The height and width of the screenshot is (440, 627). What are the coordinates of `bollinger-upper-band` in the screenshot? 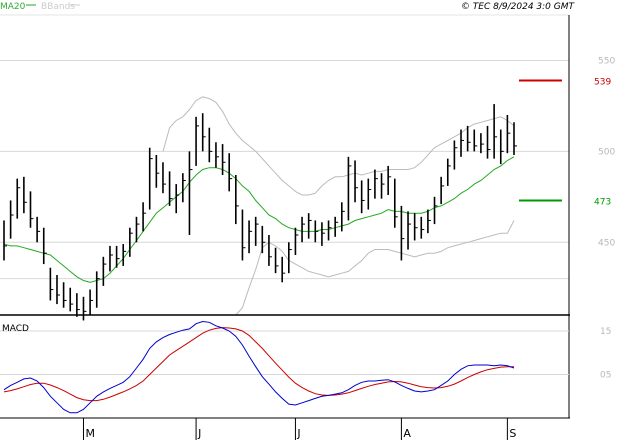 It's located at (338, 146).